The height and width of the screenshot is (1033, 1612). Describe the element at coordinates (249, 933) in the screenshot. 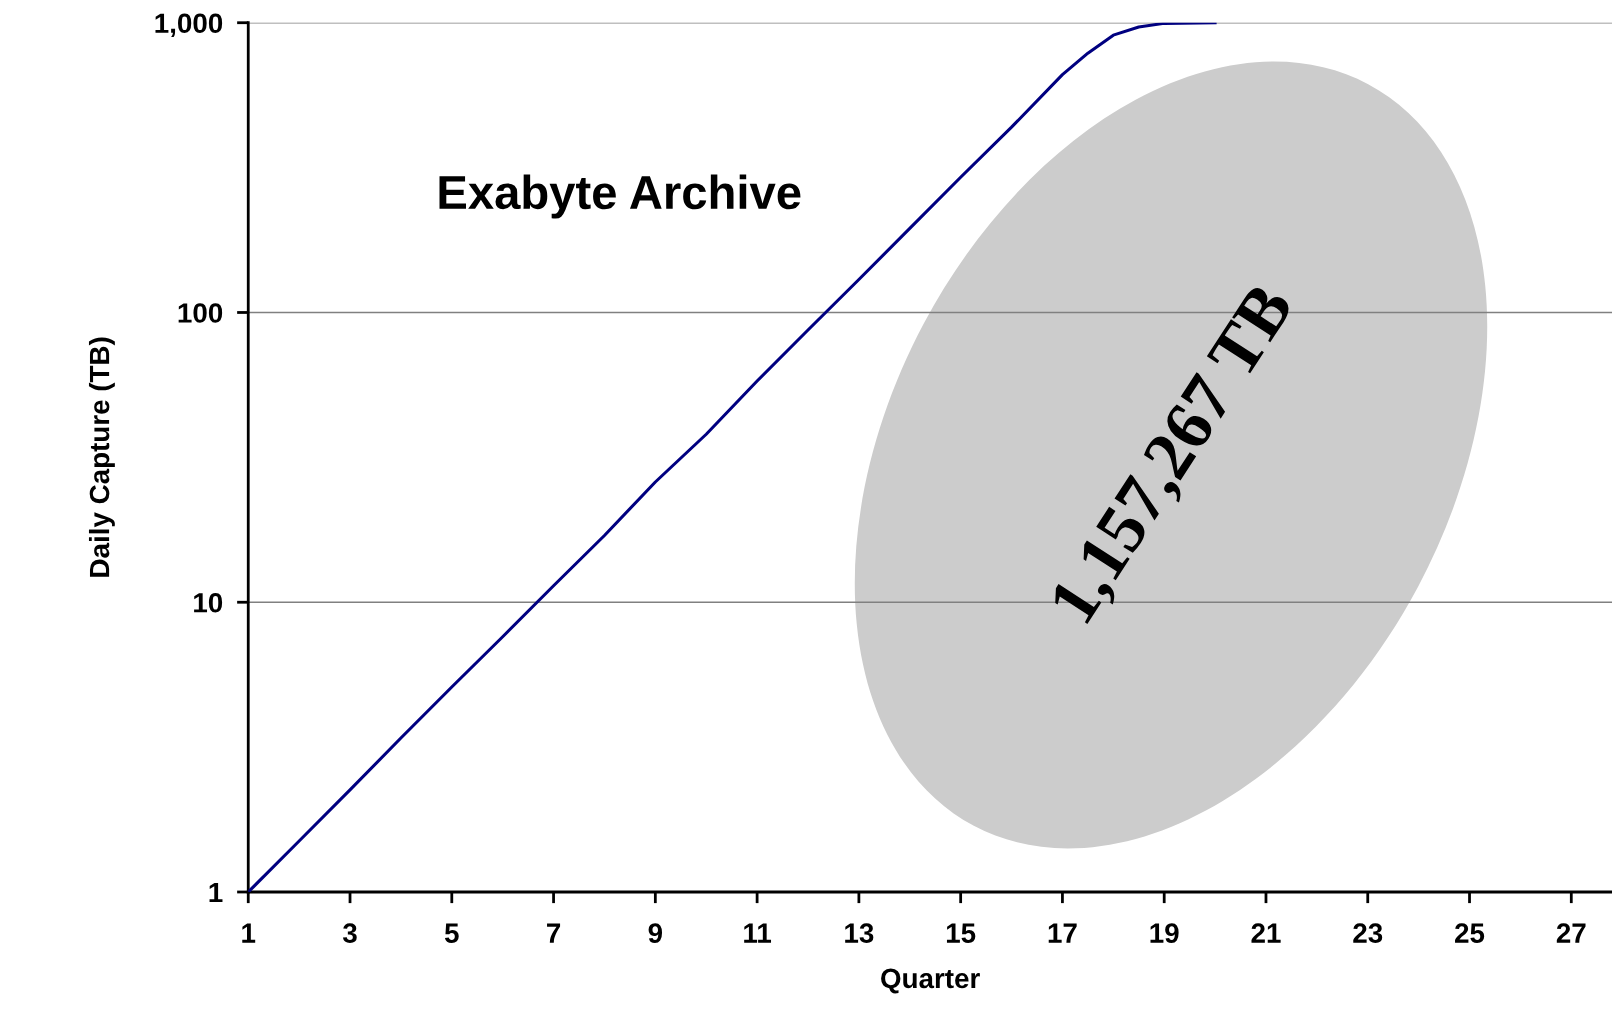

I see `x-tick-label: 1` at that location.